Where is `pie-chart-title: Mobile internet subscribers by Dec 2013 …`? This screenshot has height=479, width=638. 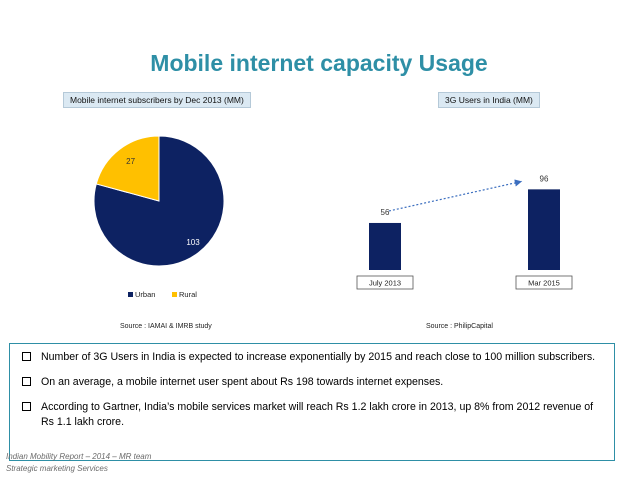
pie-chart-title: Mobile internet subscribers by Dec 2013 … is located at coordinates (157, 100).